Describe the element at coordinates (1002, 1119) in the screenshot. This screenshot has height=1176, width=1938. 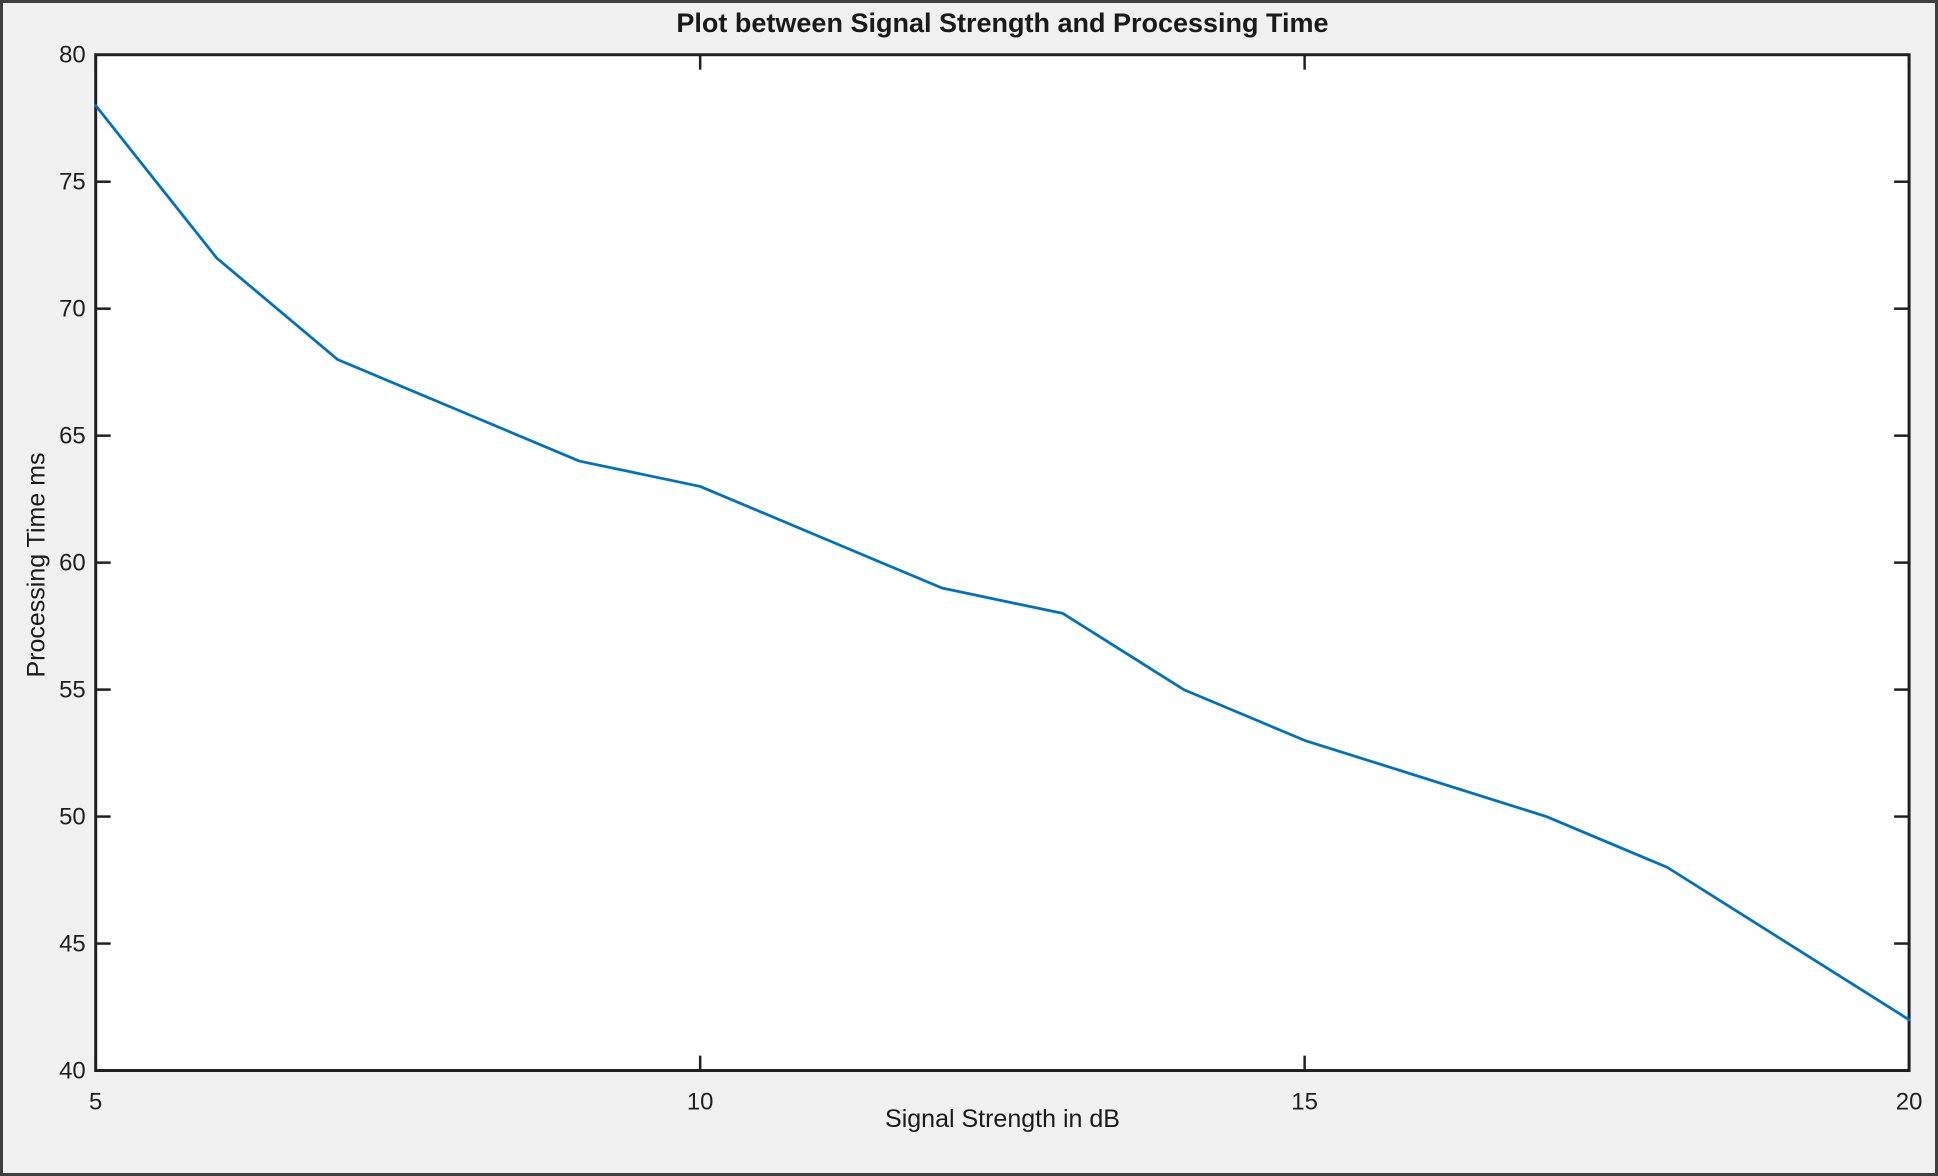
I see `x-axis-label: Signal Strength in dB` at that location.